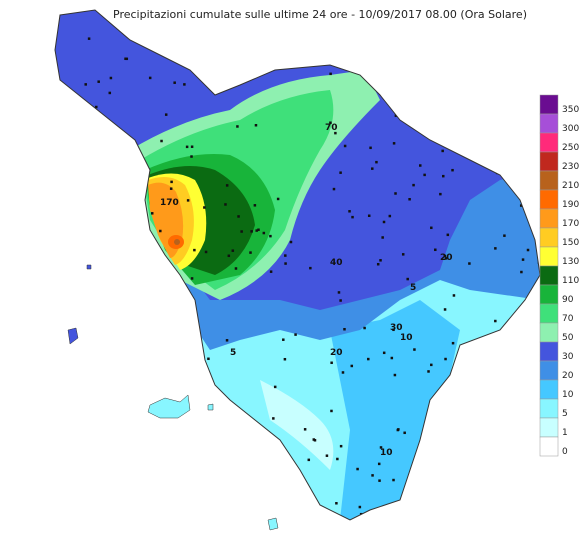 The image size is (585, 552). What do you see at coordinates (568, 338) in the screenshot?
I see `legend-label: 50` at bounding box center [568, 338].